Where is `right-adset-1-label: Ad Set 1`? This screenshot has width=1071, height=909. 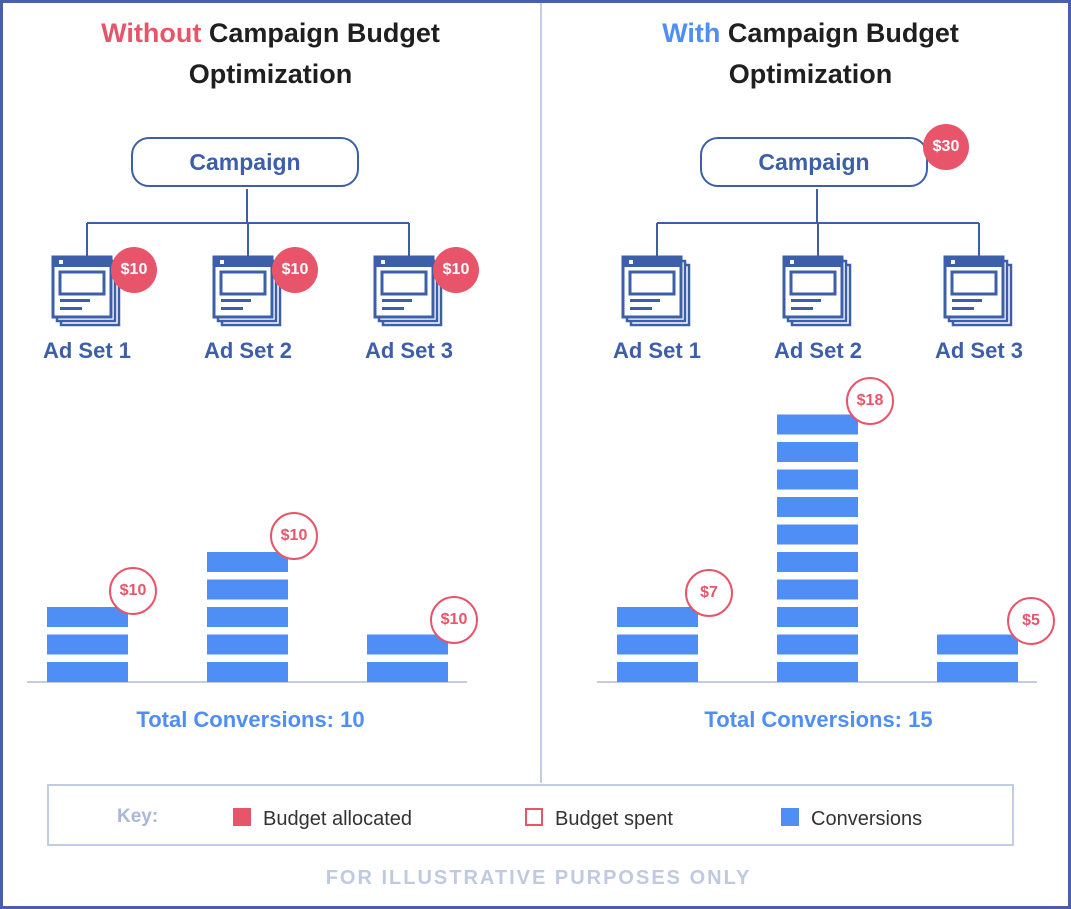
right-adset-1-label: Ad Set 1 is located at coordinates (657, 350).